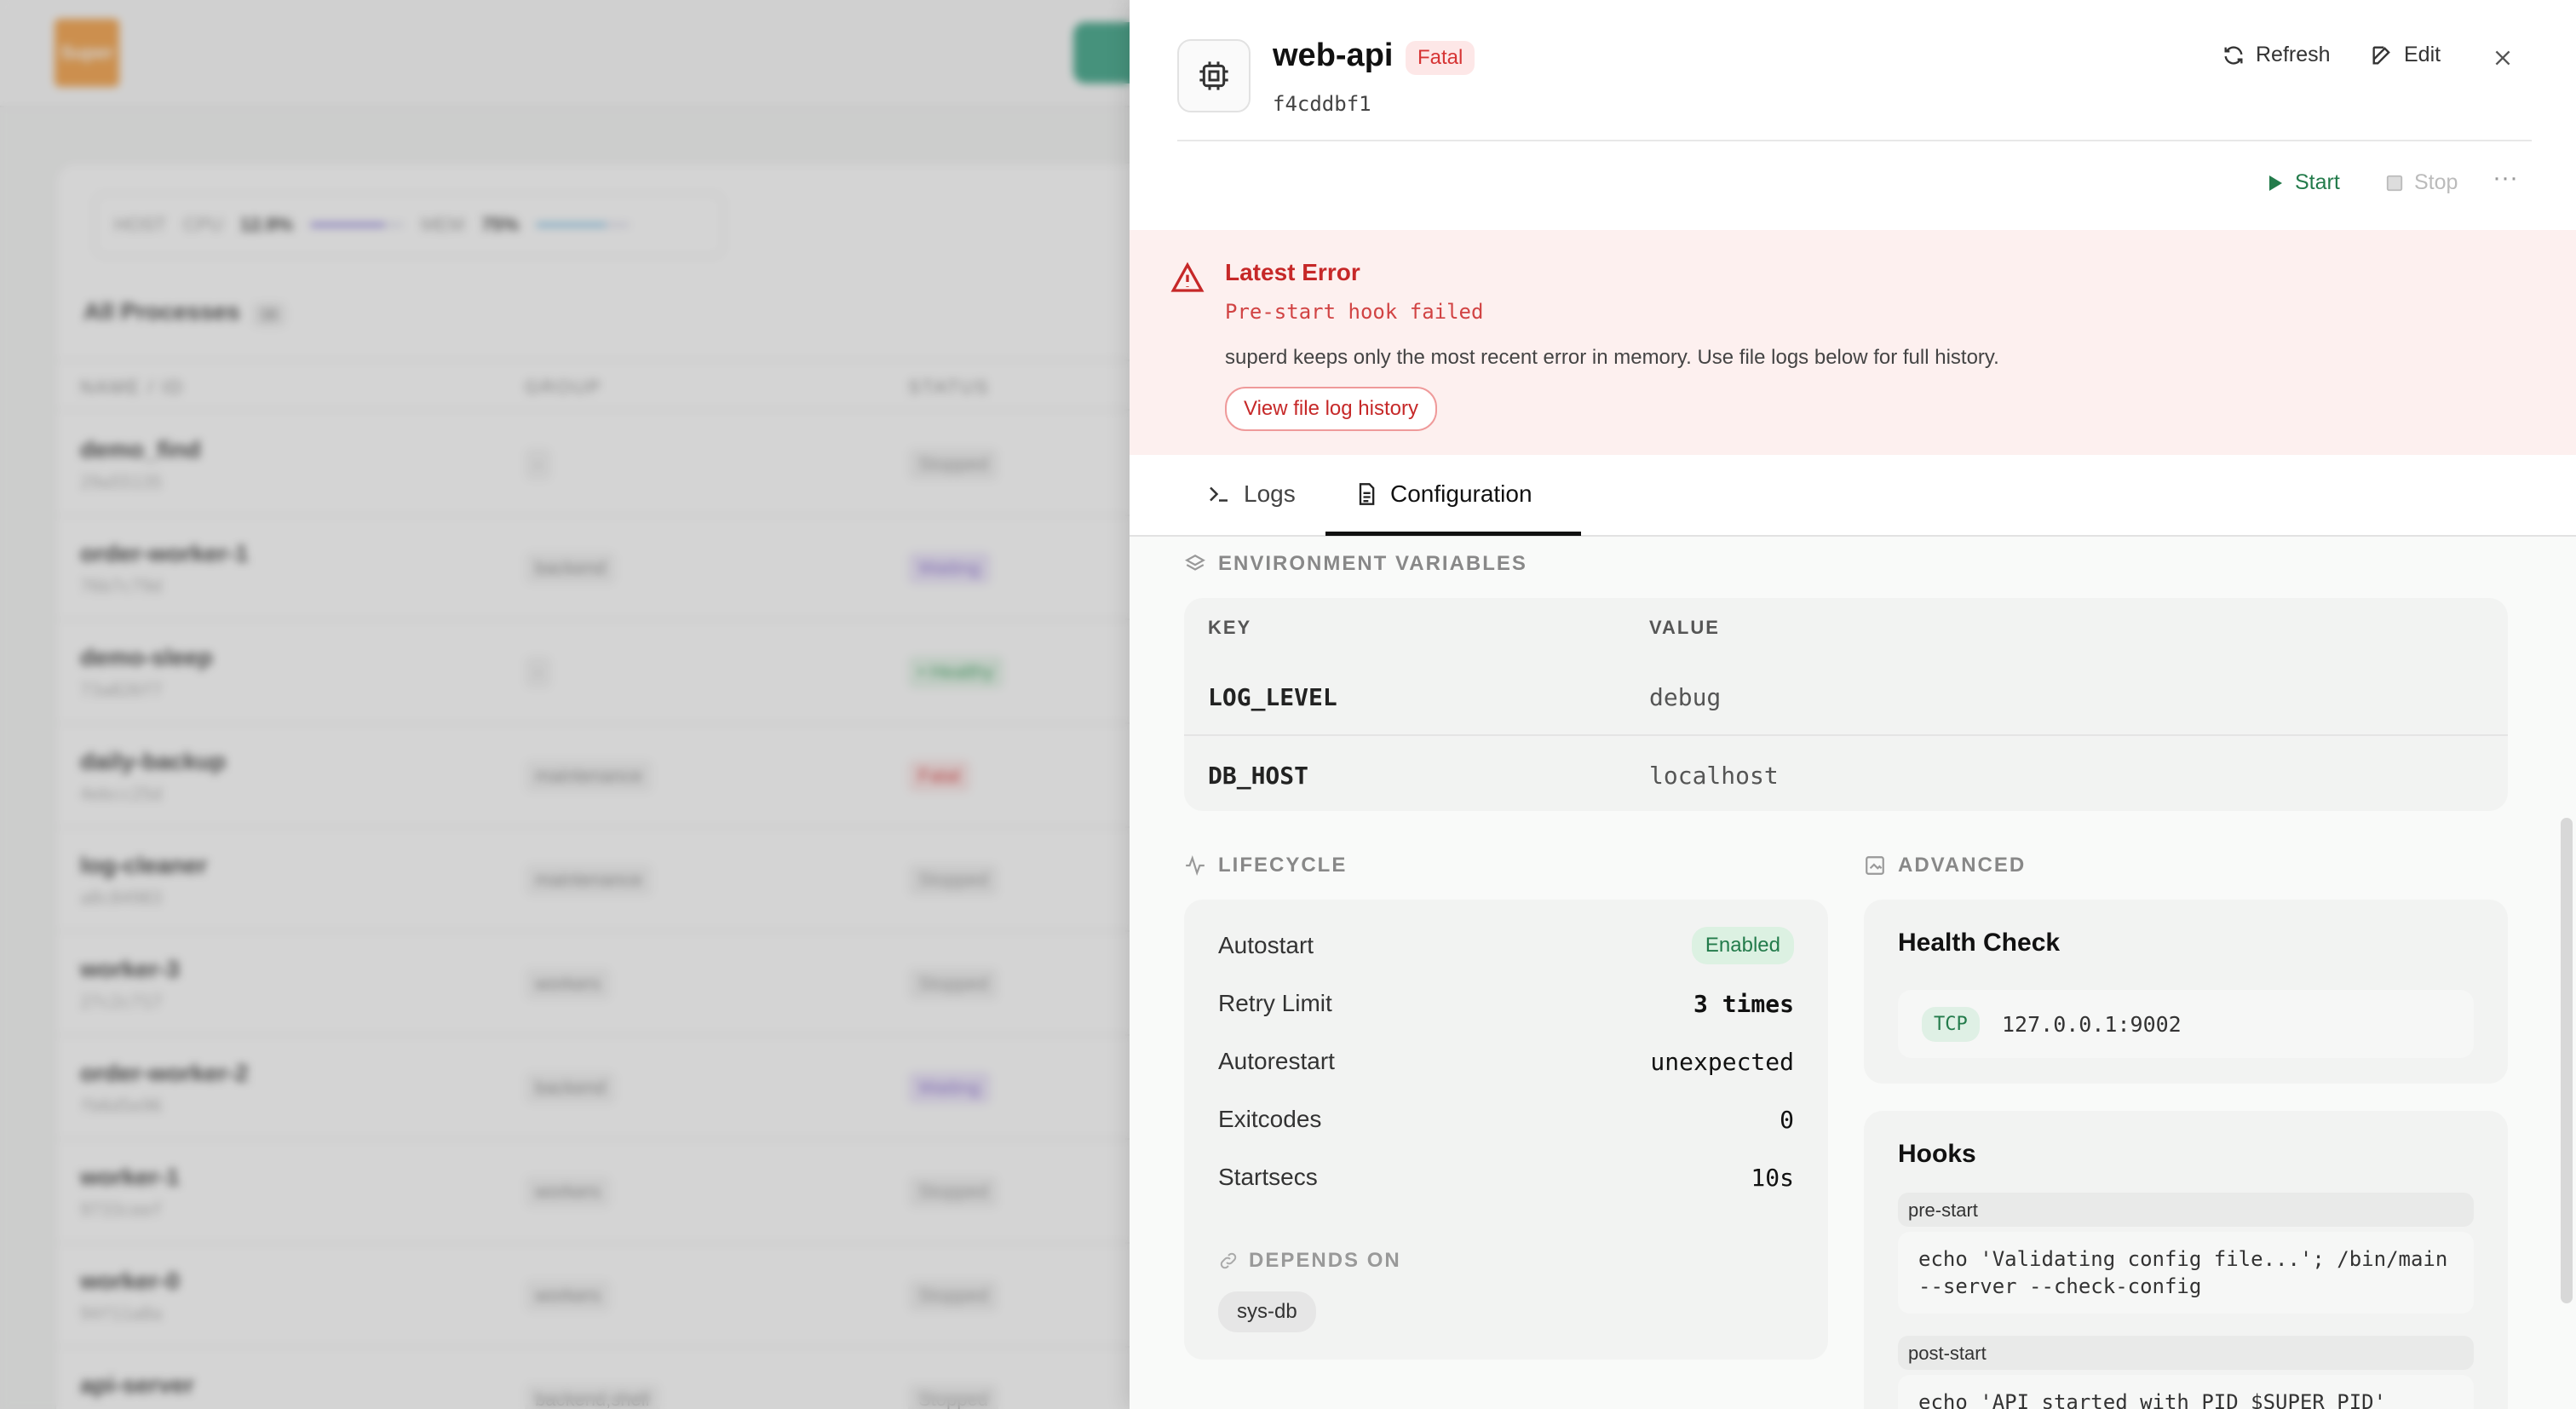  Describe the element at coordinates (1743, 945) in the screenshot. I see `autostart-enabled-badge: Enabled` at that location.